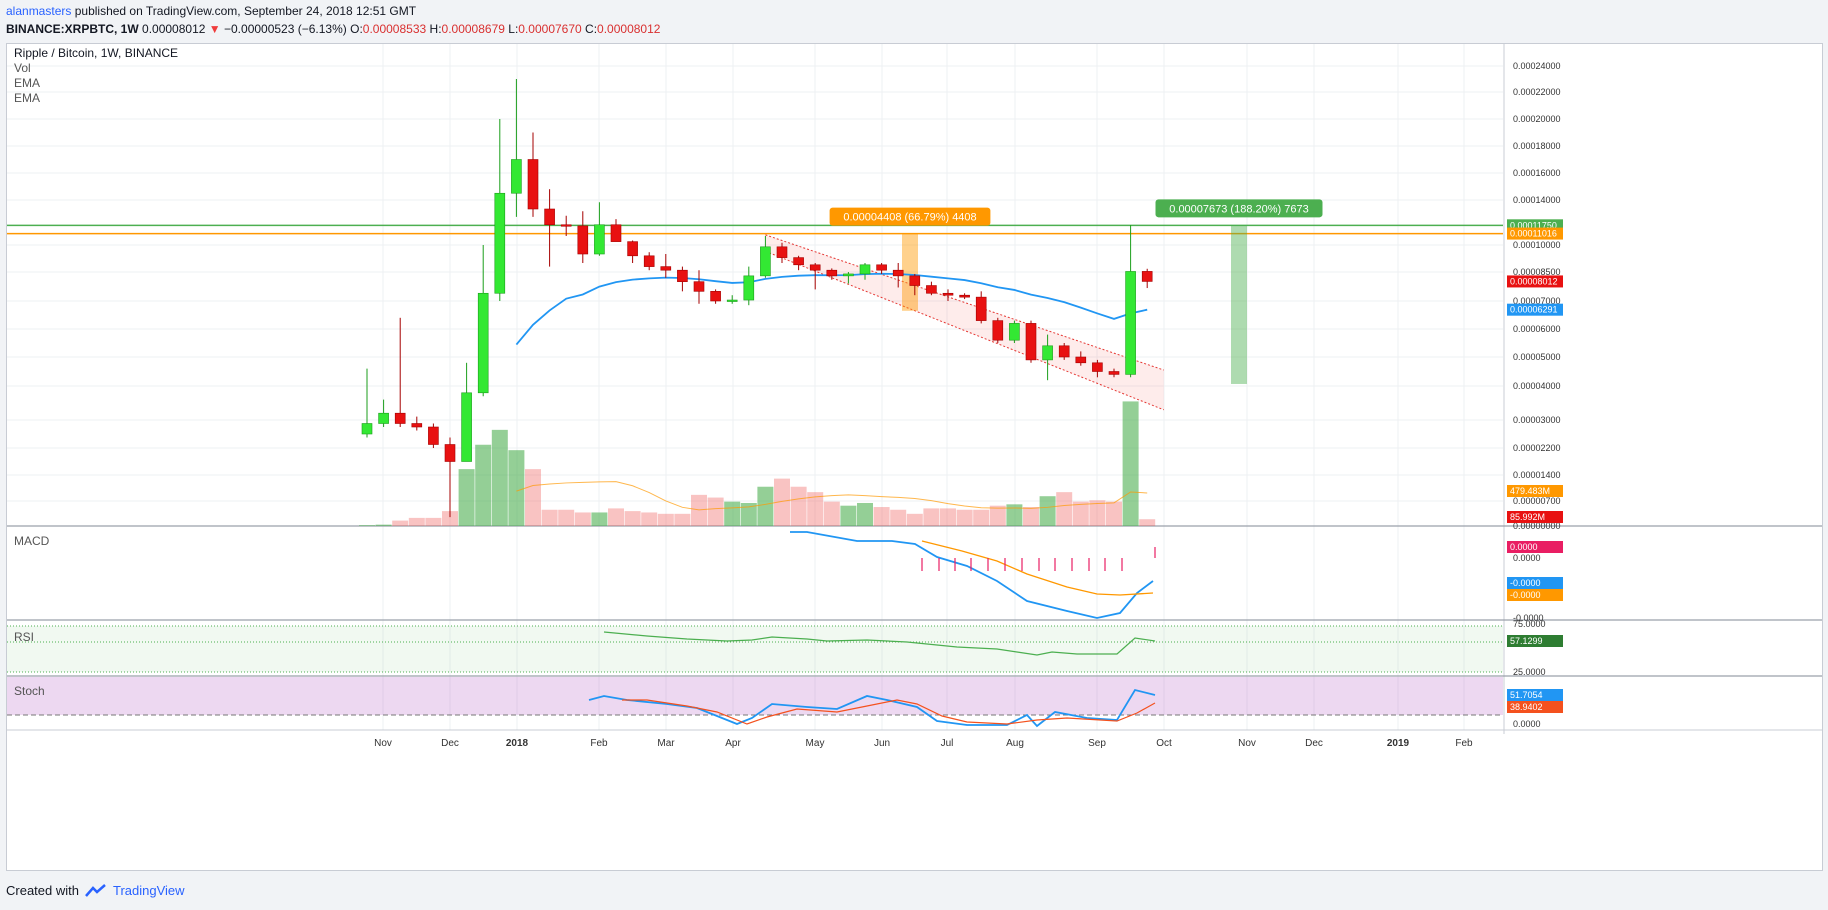  Describe the element at coordinates (1537, 357) in the screenshot. I see `y-tick-label: 0.00005000` at that location.